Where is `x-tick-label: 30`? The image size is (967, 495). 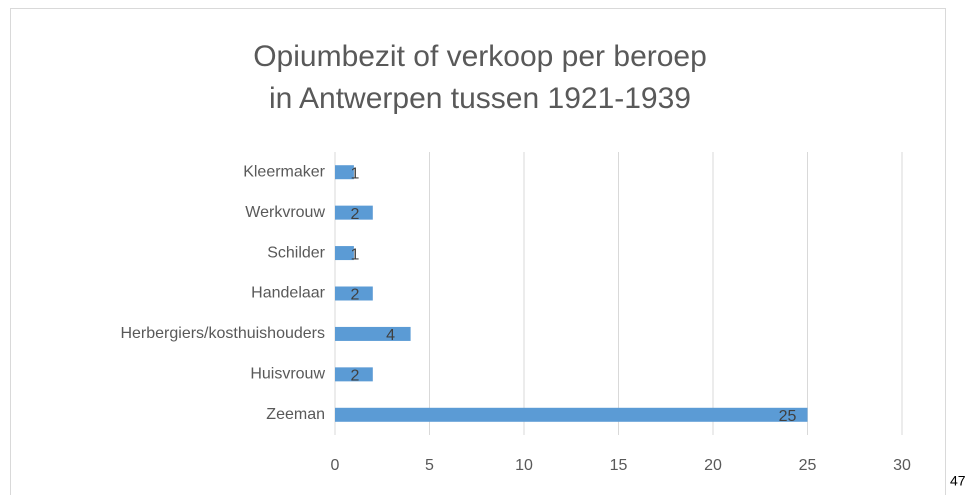 x-tick-label: 30 is located at coordinates (902, 465).